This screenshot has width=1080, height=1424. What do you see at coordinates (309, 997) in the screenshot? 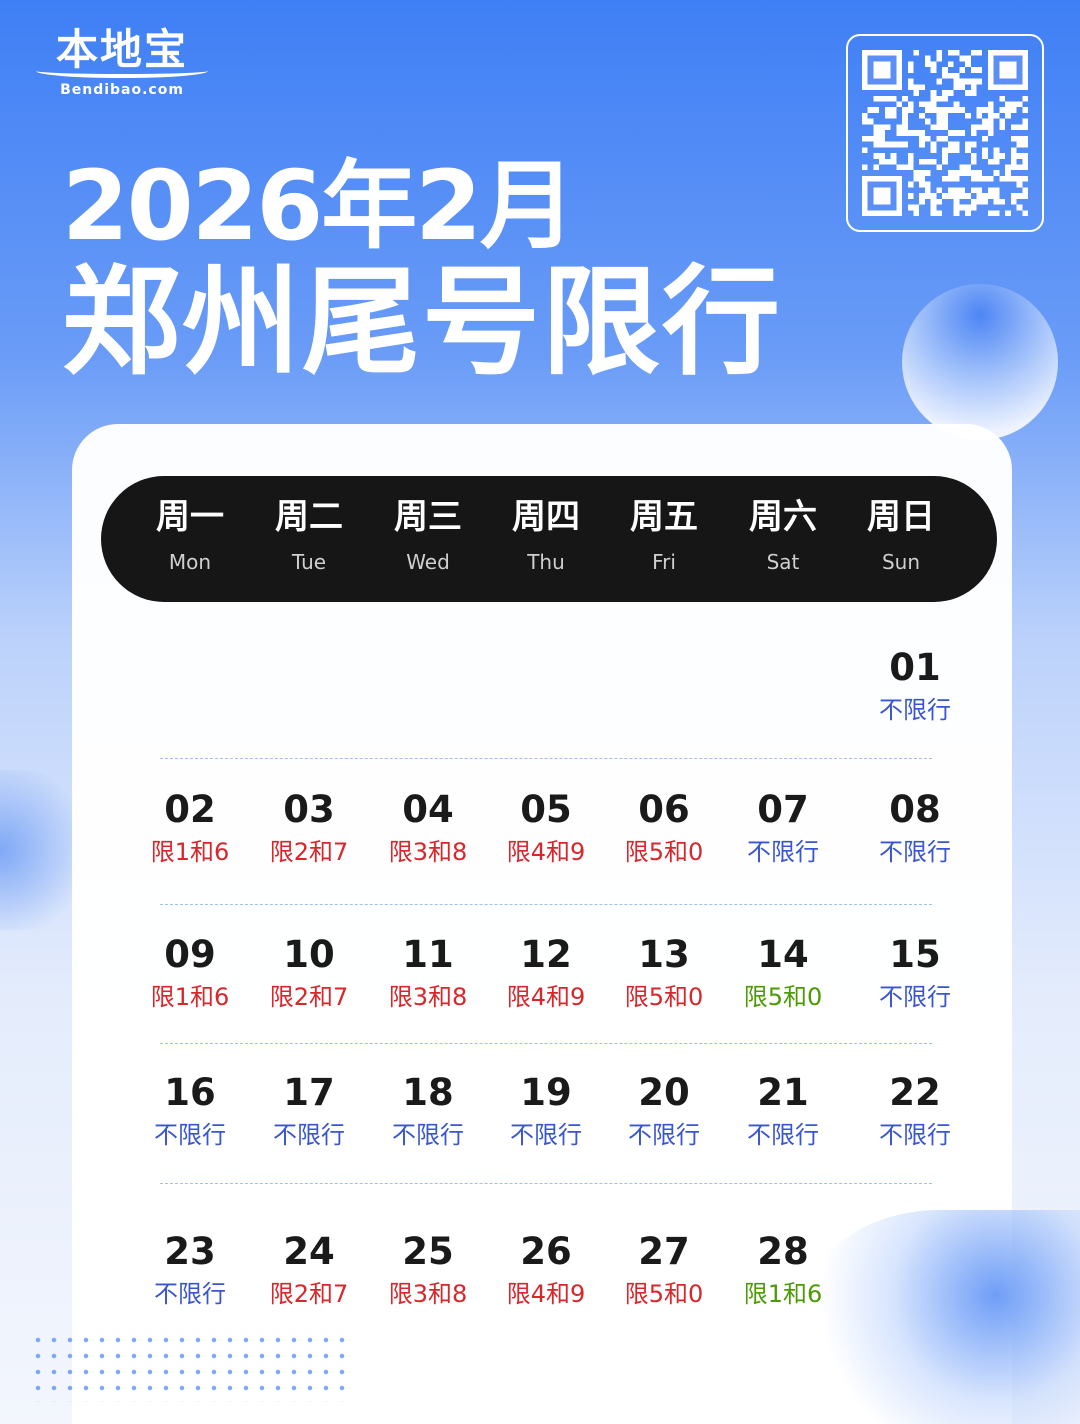
I see `restriction-label: 限2和7` at bounding box center [309, 997].